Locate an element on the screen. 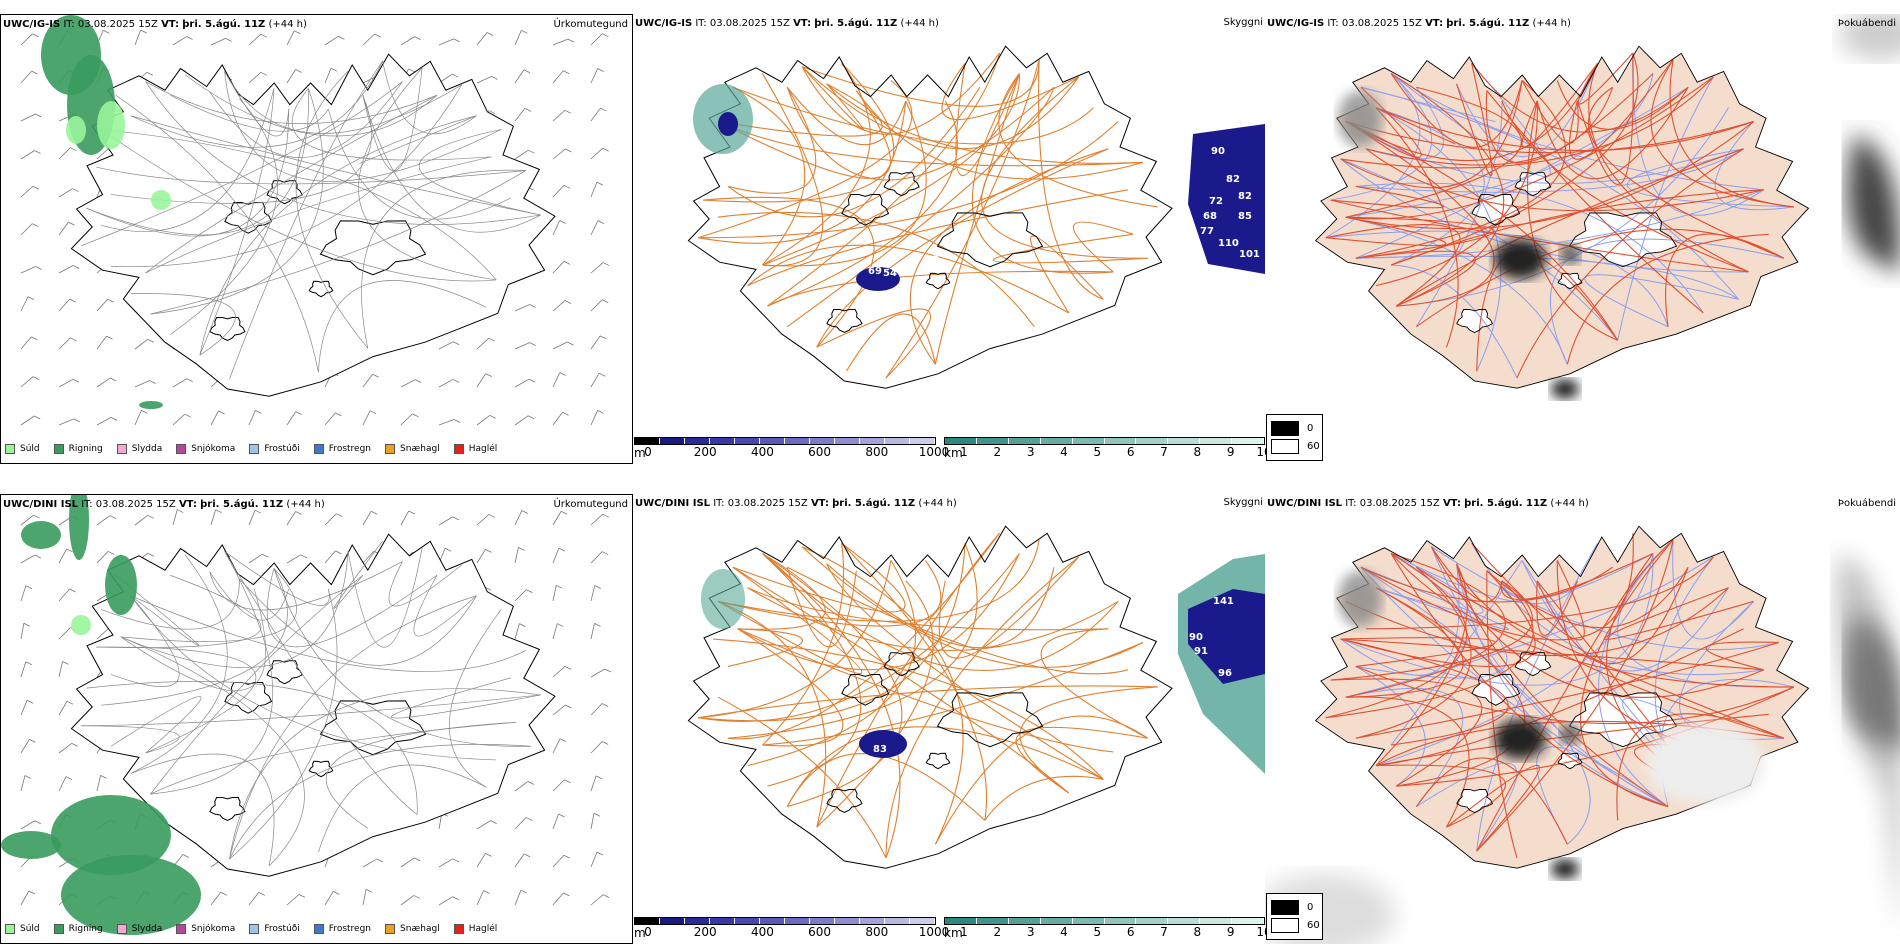 This screenshot has width=1900, height=950. legend-label: Rigning is located at coordinates (85, 449).